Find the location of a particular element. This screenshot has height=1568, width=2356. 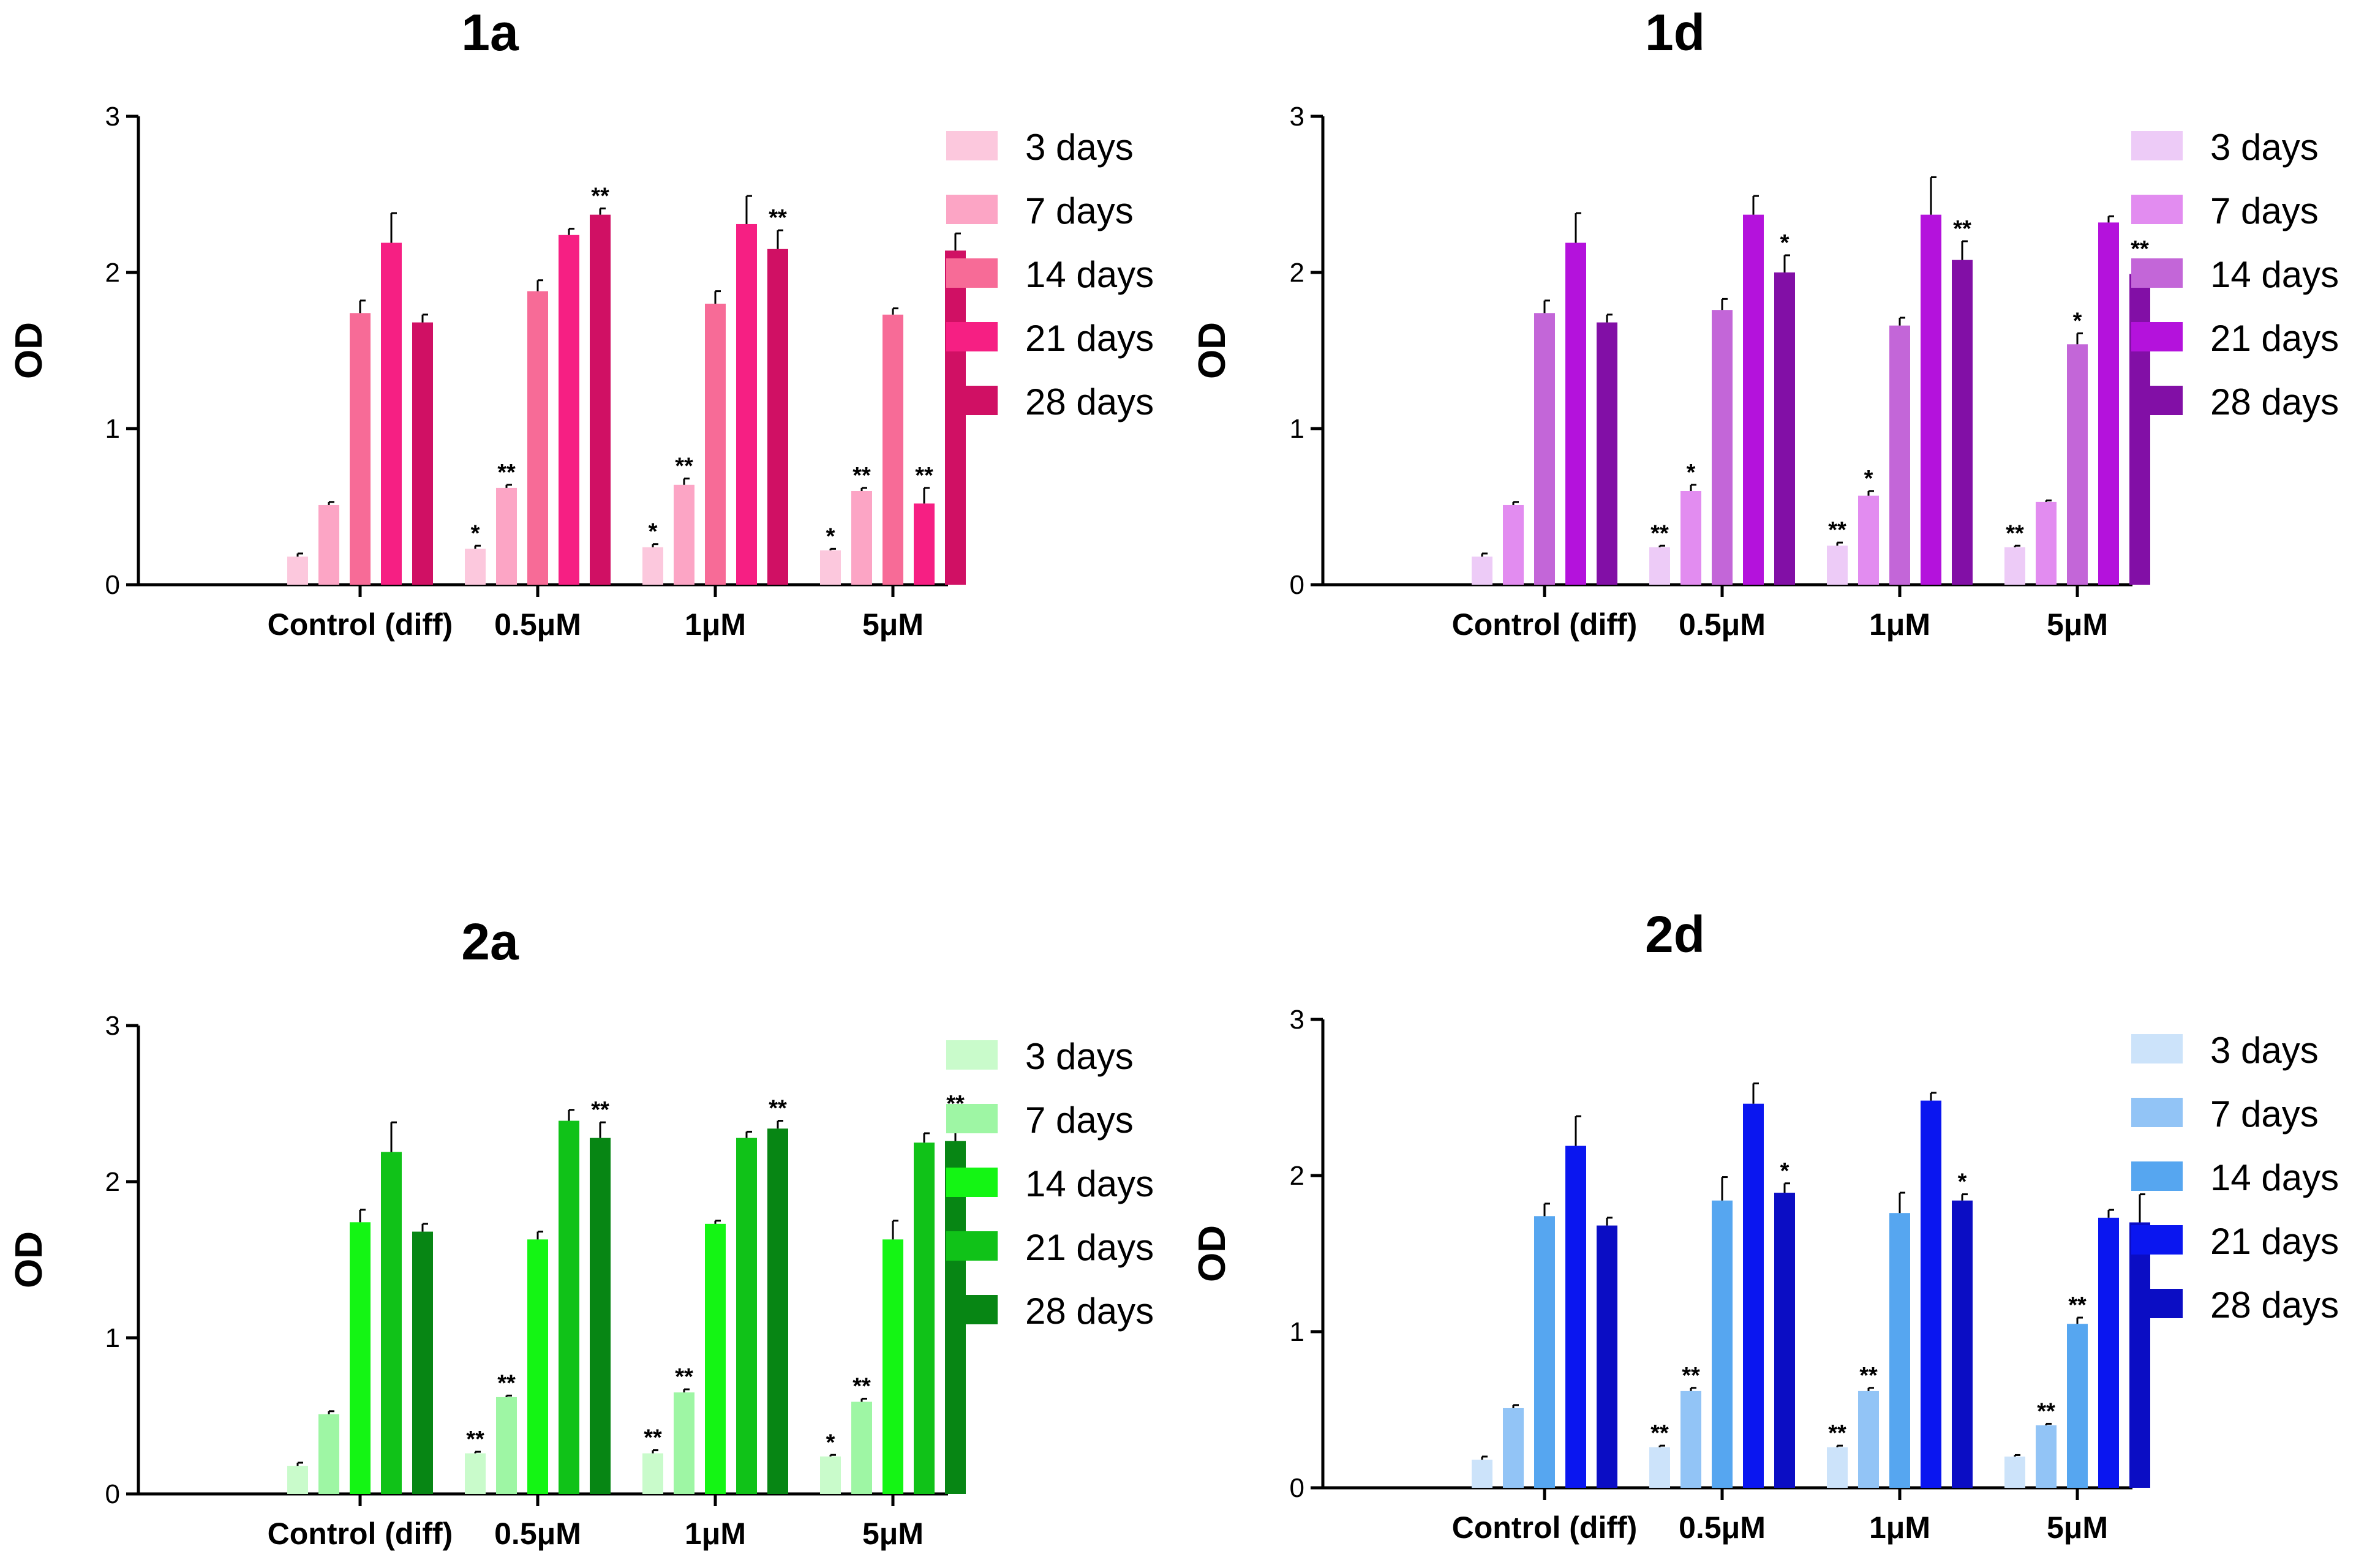

y-tick-label: 0 is located at coordinates (1297, 585).